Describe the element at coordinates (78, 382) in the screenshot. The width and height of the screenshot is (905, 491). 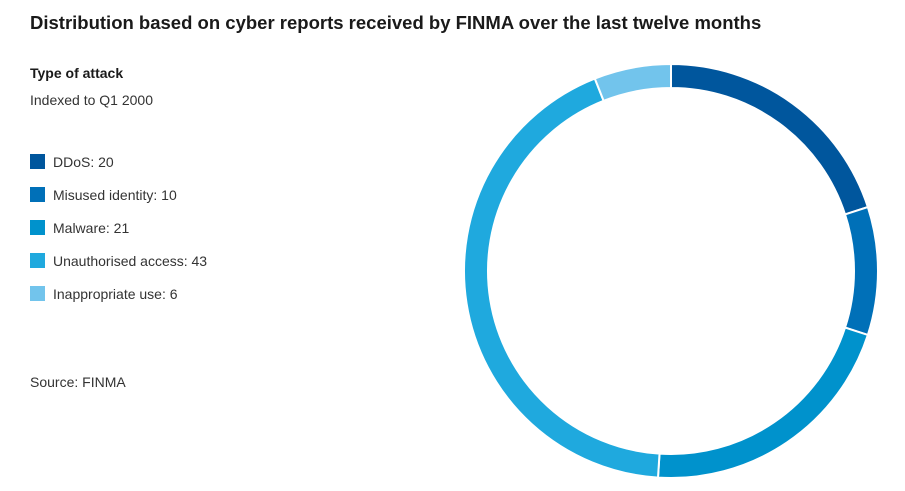
I see `source-note: Source: FINMA` at that location.